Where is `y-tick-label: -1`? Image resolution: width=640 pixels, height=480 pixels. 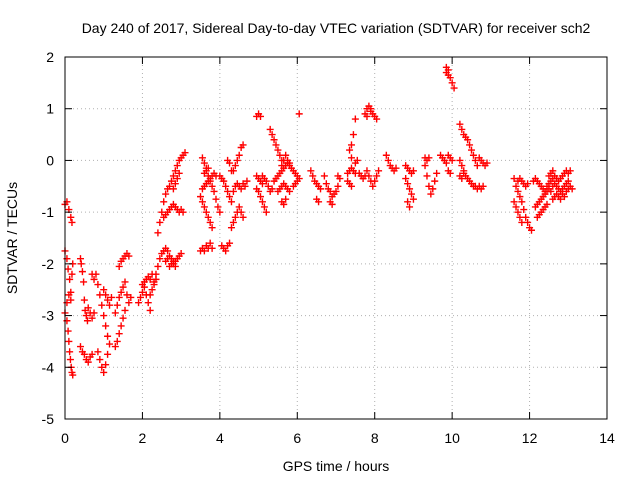
y-tick-label: -1 is located at coordinates (48, 212).